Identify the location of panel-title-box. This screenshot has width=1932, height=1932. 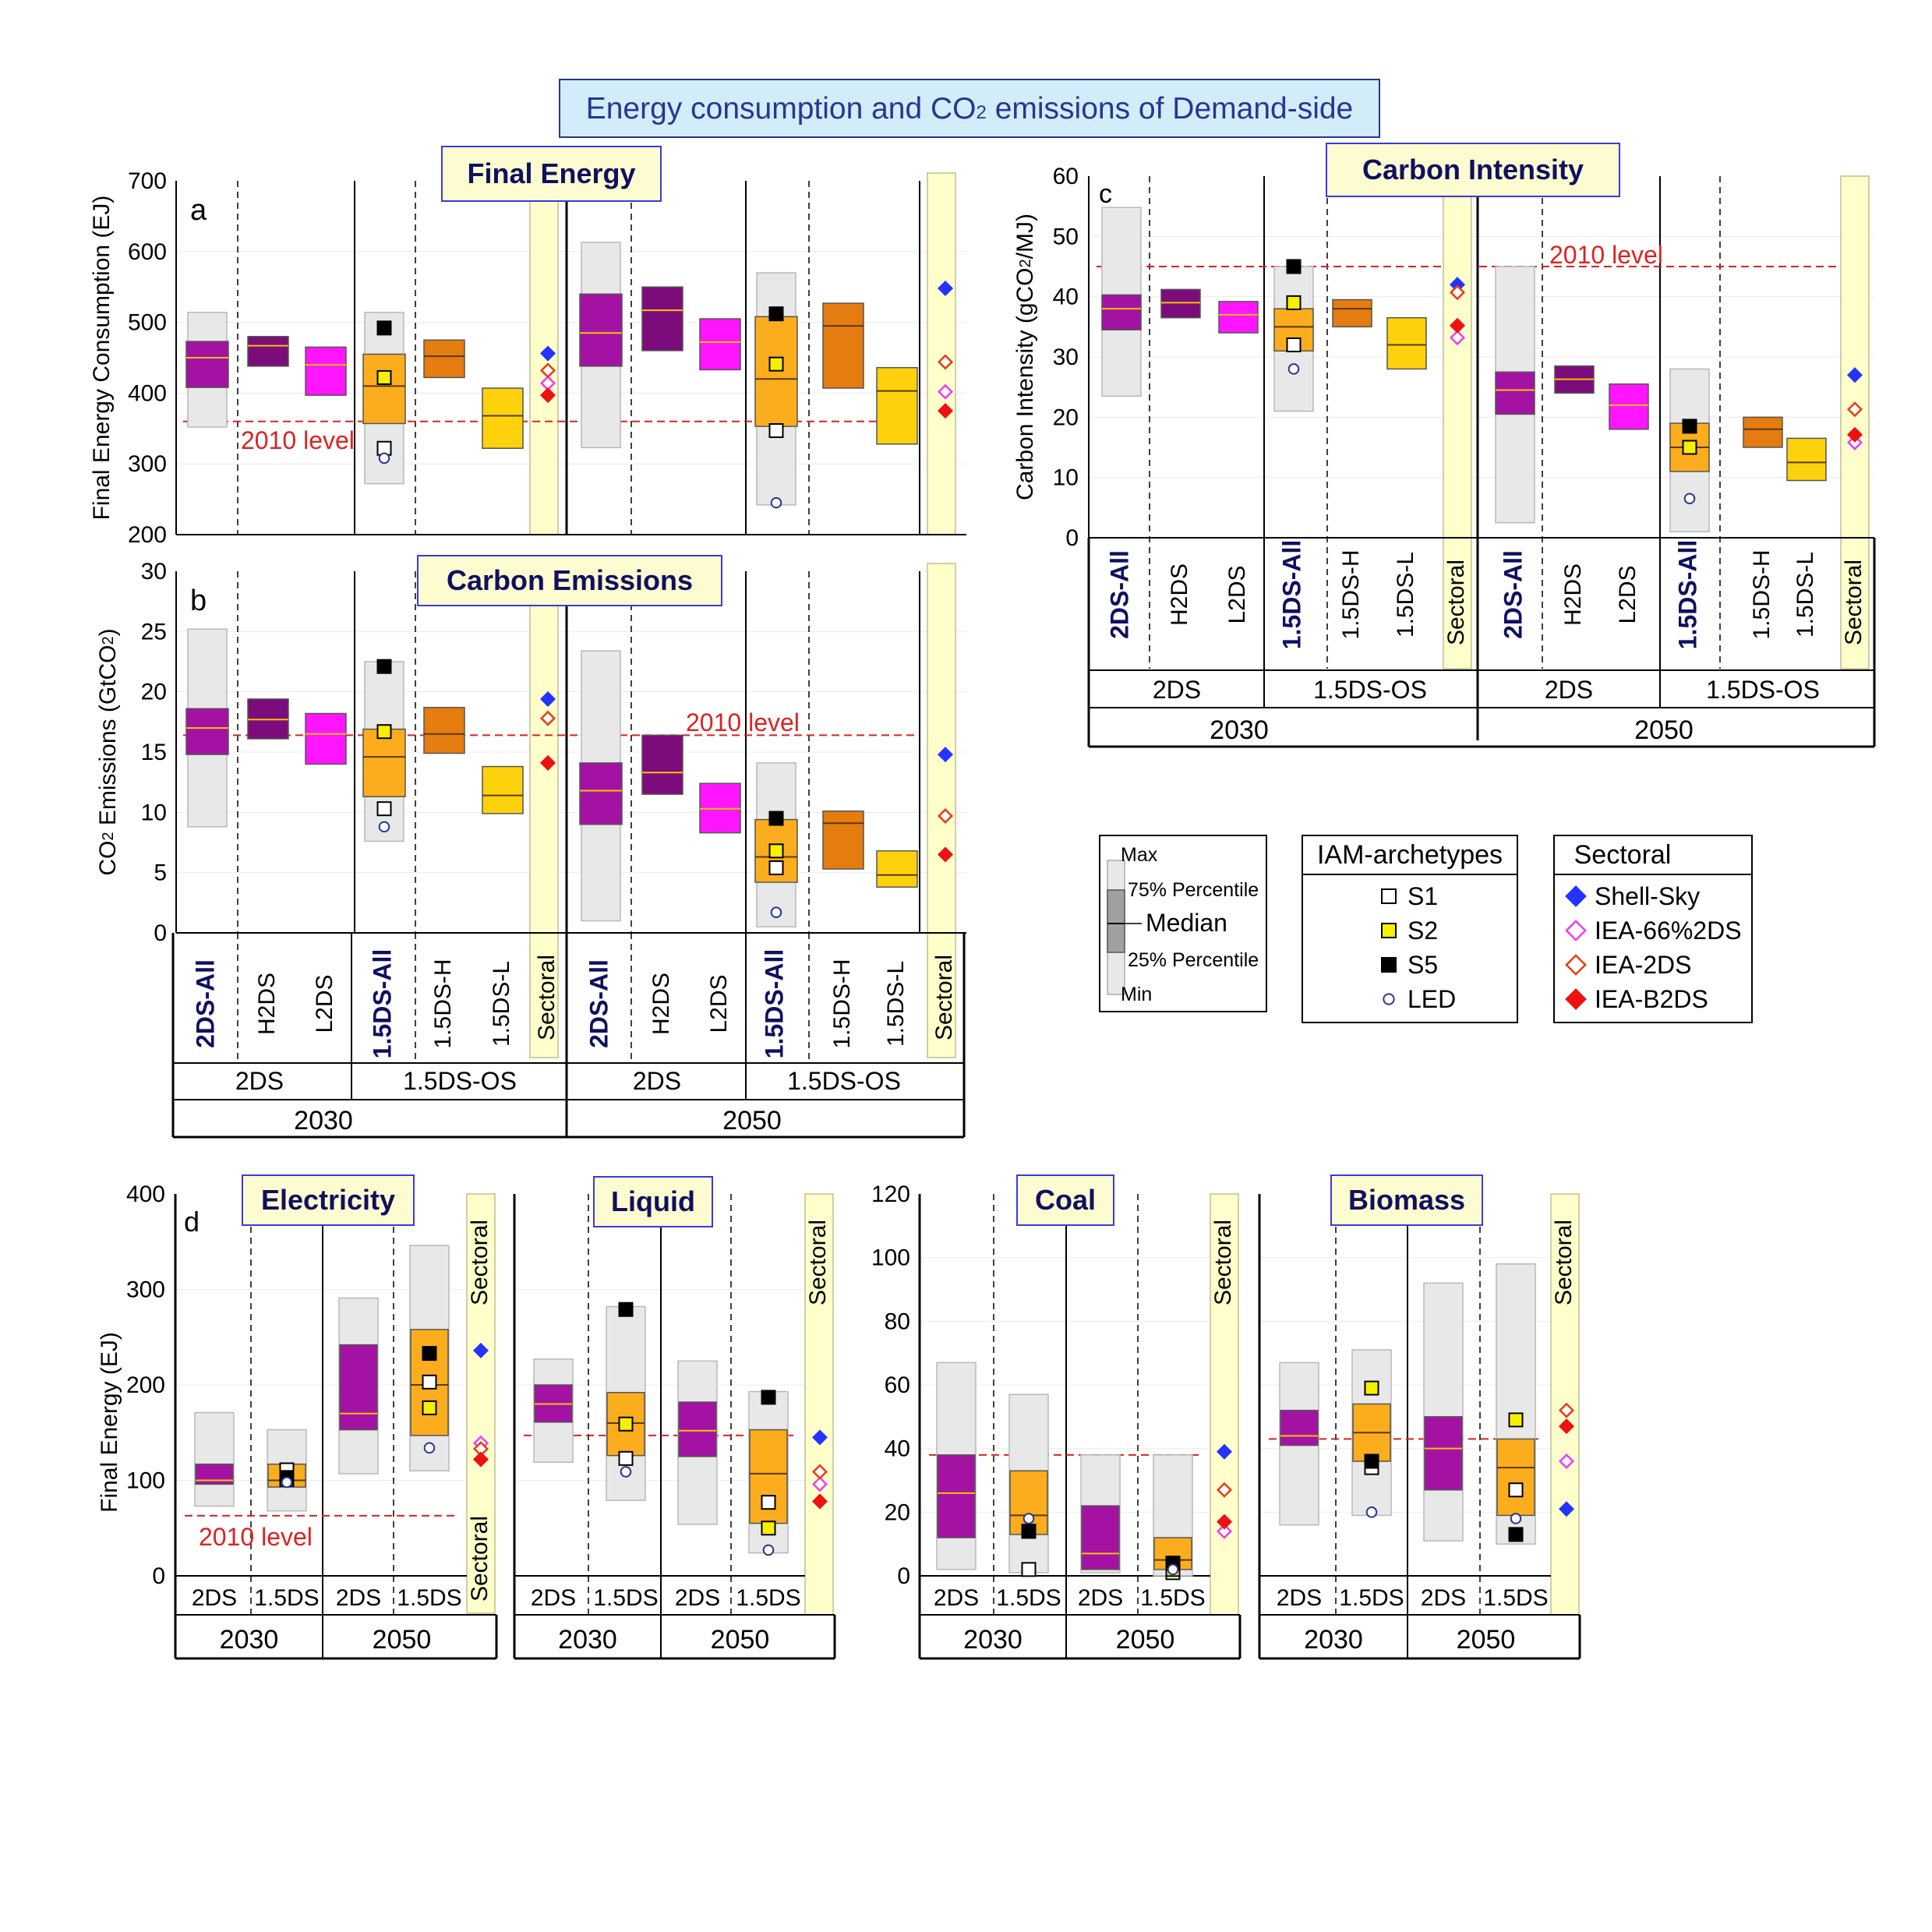
(551, 174).